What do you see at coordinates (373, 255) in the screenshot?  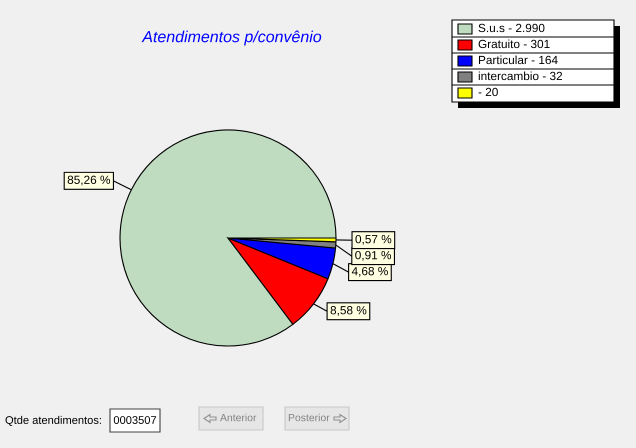 I see `data-label: 0,91 %` at bounding box center [373, 255].